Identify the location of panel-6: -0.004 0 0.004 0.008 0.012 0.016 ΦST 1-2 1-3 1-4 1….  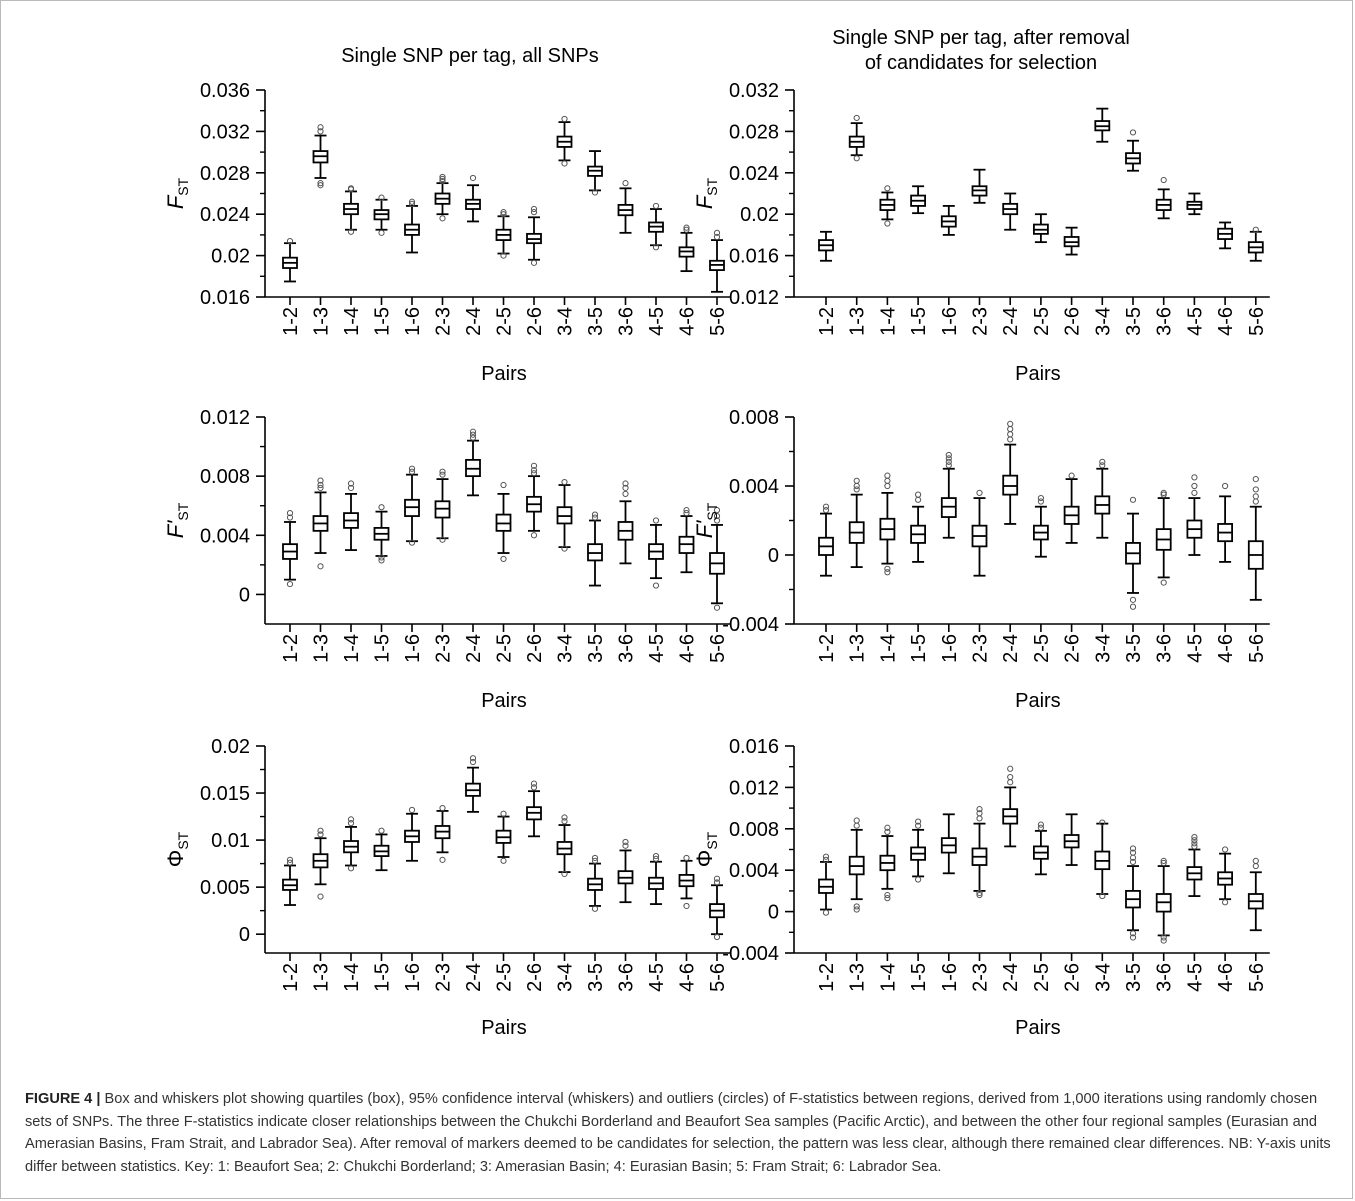
(981, 887).